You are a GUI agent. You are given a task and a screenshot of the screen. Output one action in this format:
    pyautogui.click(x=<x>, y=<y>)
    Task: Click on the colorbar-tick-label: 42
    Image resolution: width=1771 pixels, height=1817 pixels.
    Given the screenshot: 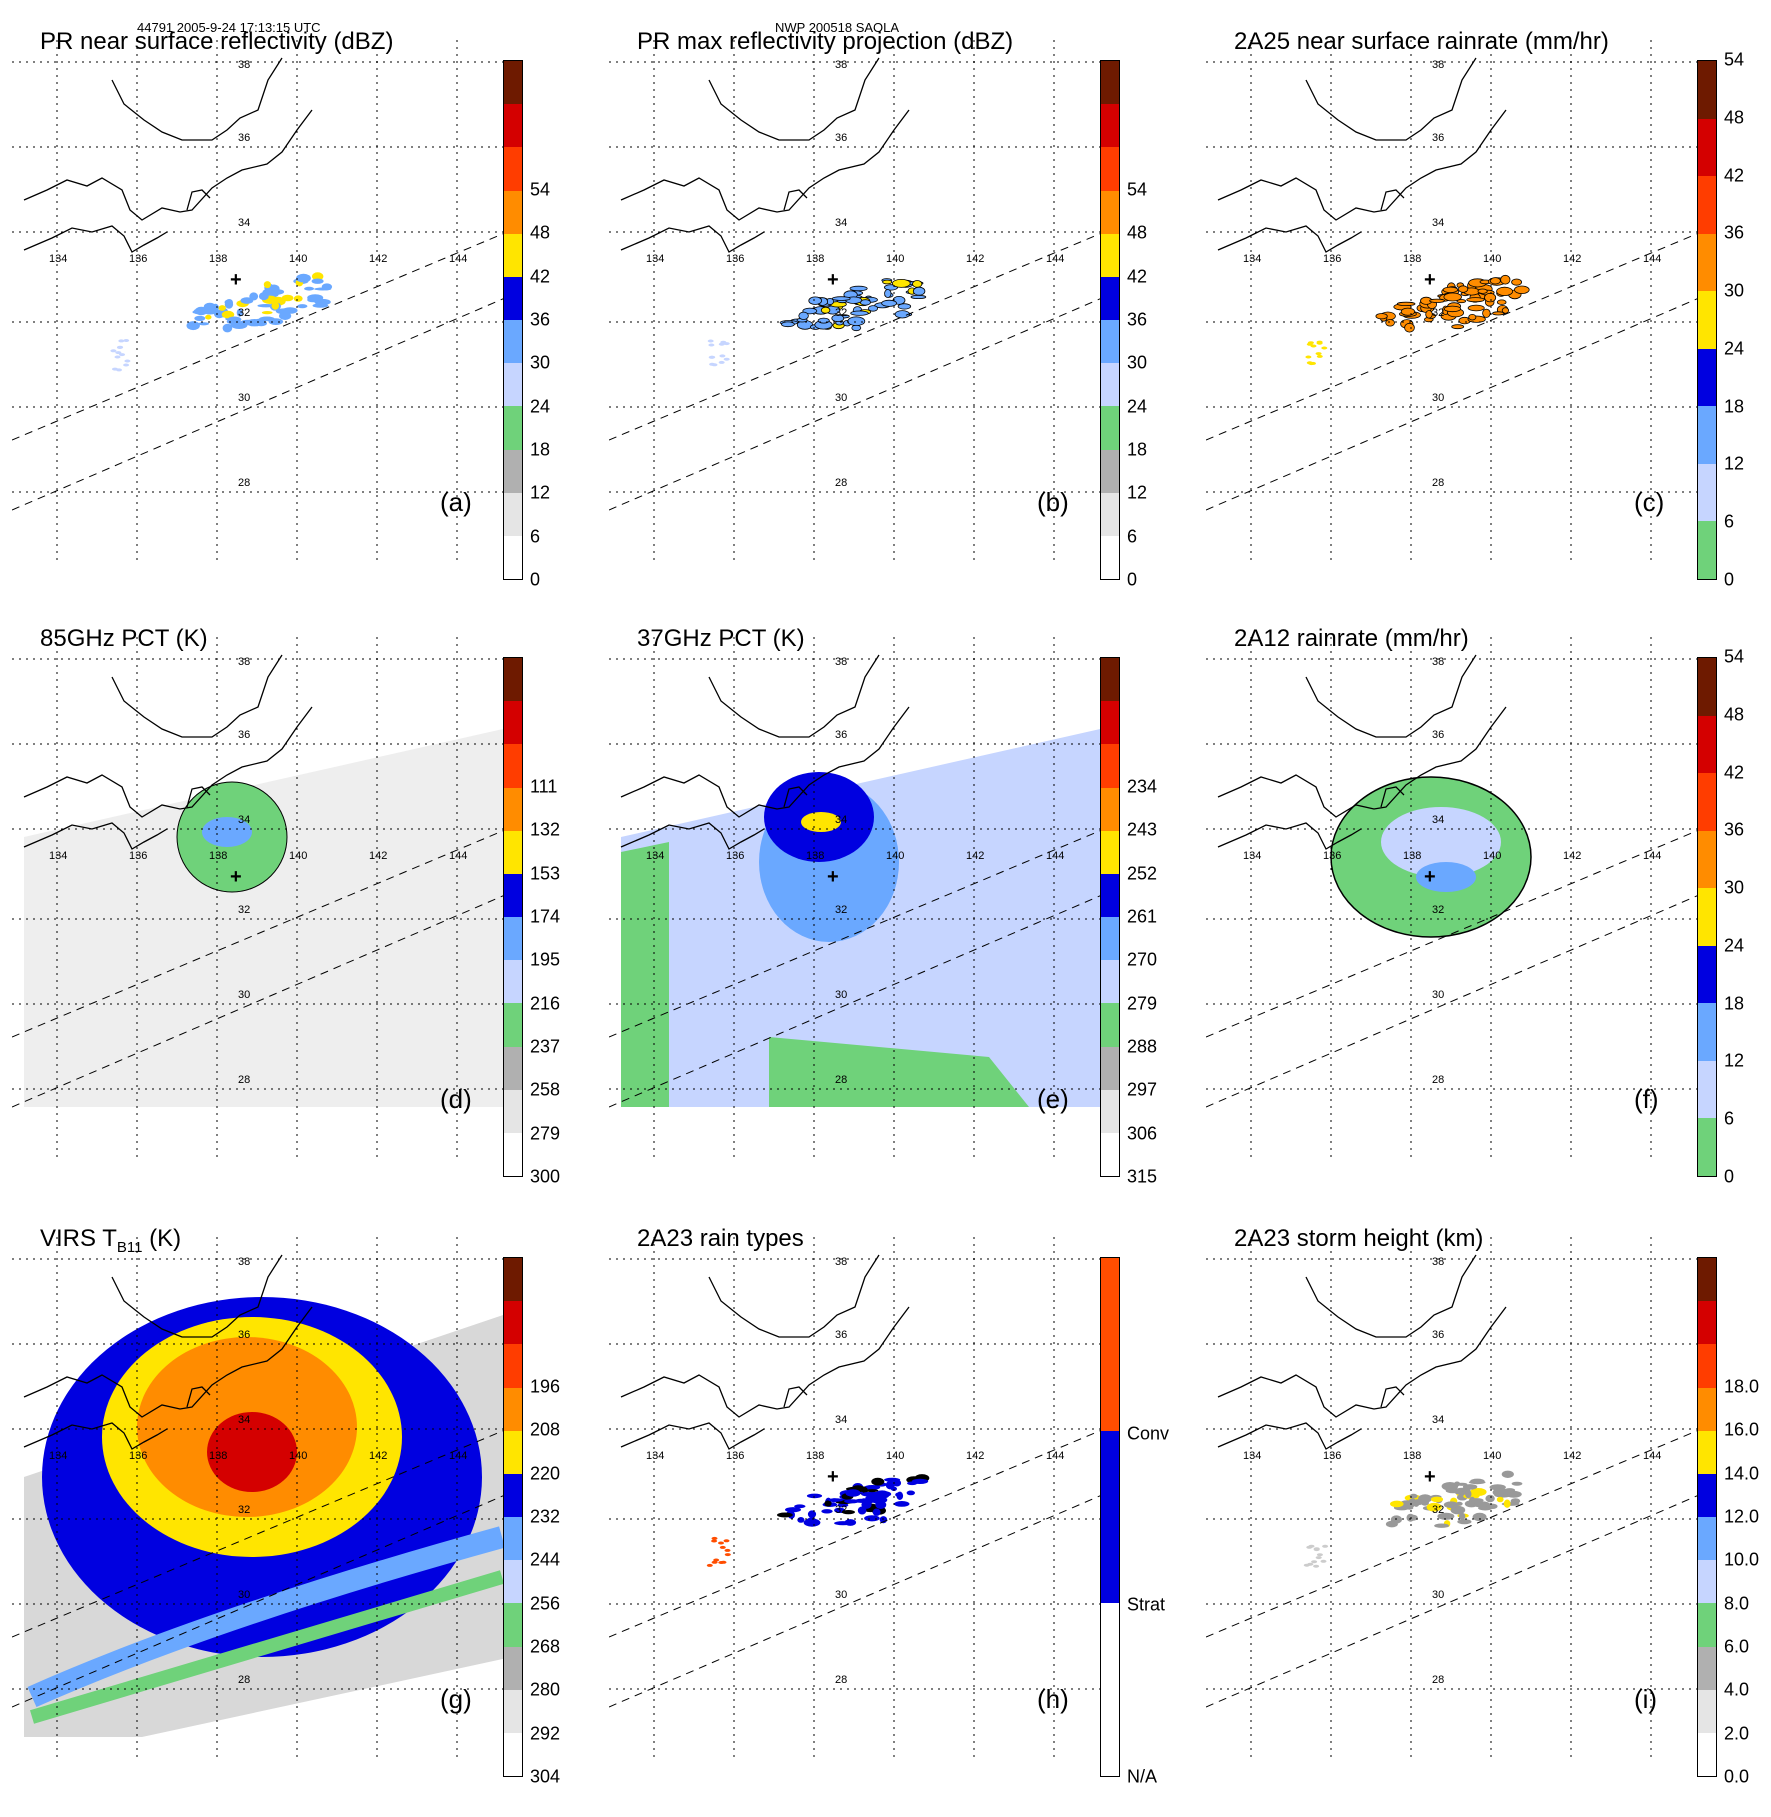 What is the action you would take?
    pyautogui.click(x=1137, y=276)
    